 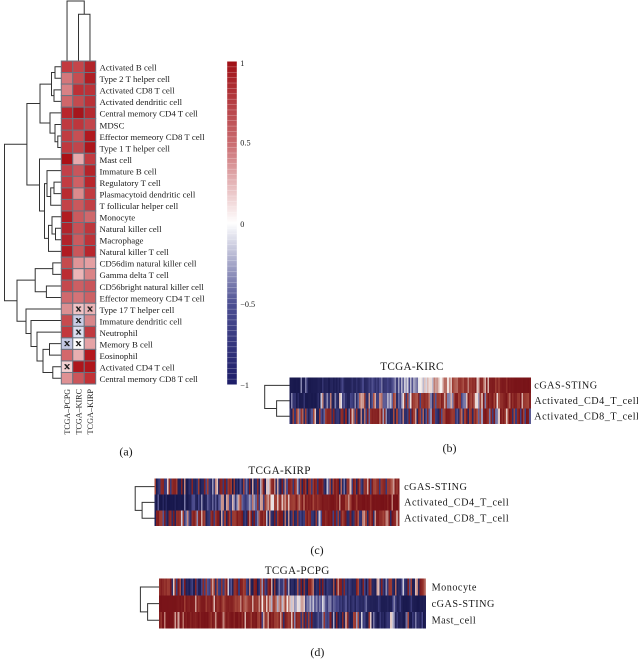 I want to click on svg-text: Mast cell, so click(x=116, y=160).